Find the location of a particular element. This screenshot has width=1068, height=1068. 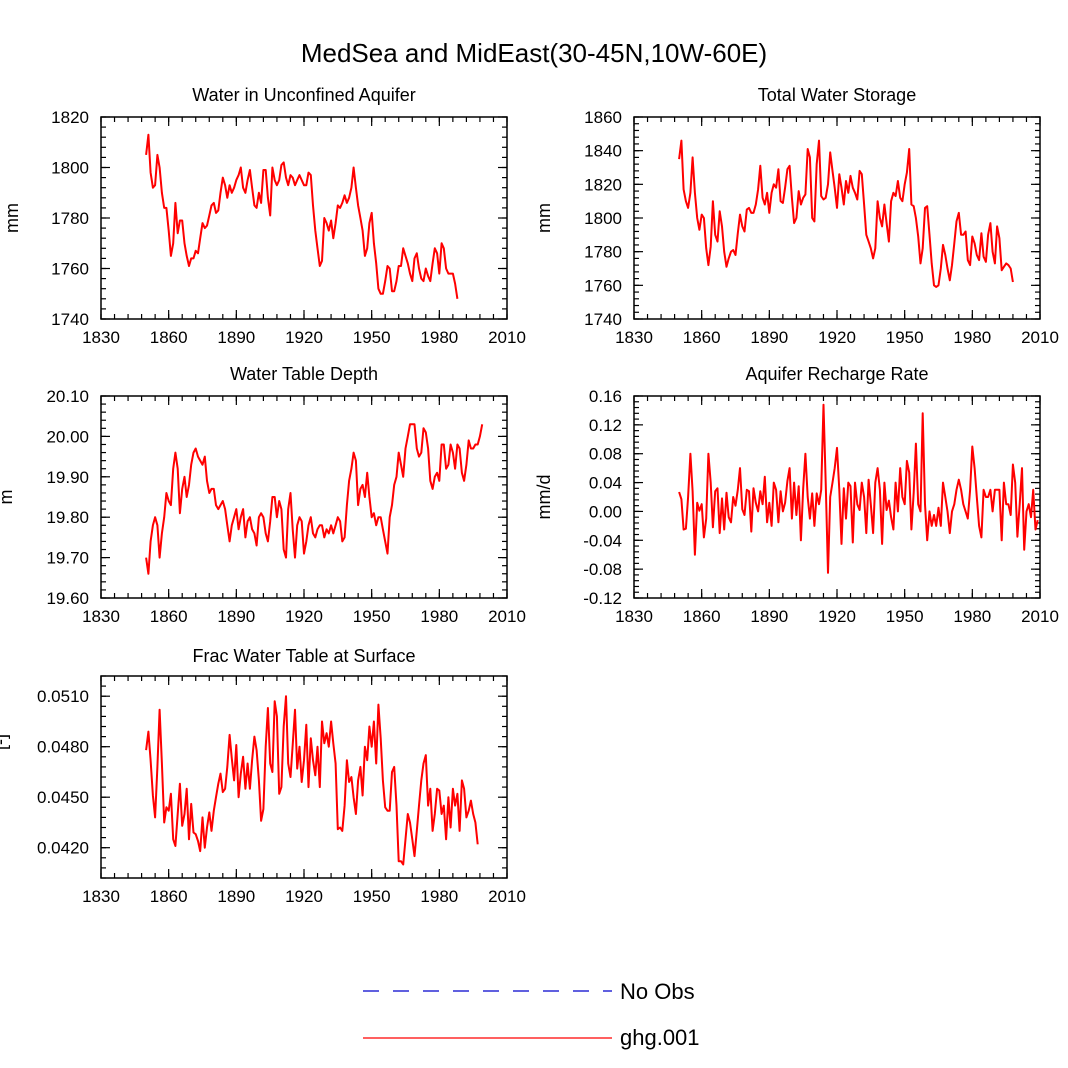

panel-0-xtick-label: 1860 is located at coordinates (169, 337).